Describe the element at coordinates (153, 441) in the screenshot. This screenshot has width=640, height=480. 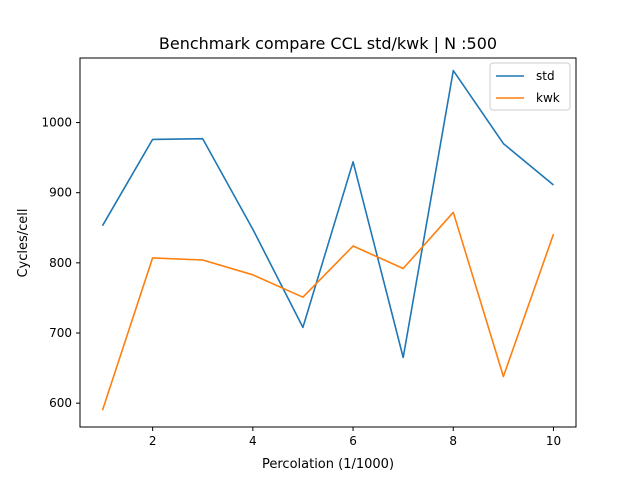
I see `x-tick-label: 2` at that location.